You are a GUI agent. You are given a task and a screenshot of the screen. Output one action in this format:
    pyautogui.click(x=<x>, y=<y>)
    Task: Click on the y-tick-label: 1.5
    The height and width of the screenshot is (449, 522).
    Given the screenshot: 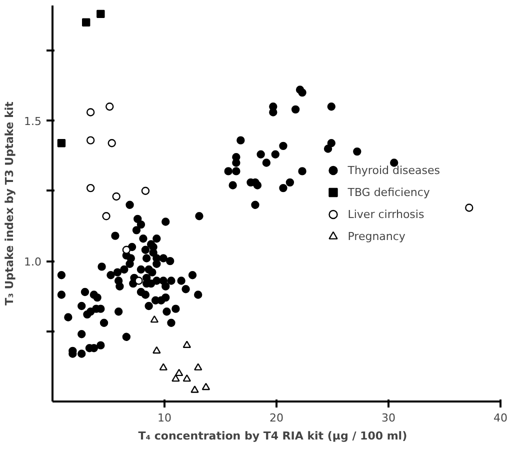 What is the action you would take?
    pyautogui.click(x=33, y=121)
    